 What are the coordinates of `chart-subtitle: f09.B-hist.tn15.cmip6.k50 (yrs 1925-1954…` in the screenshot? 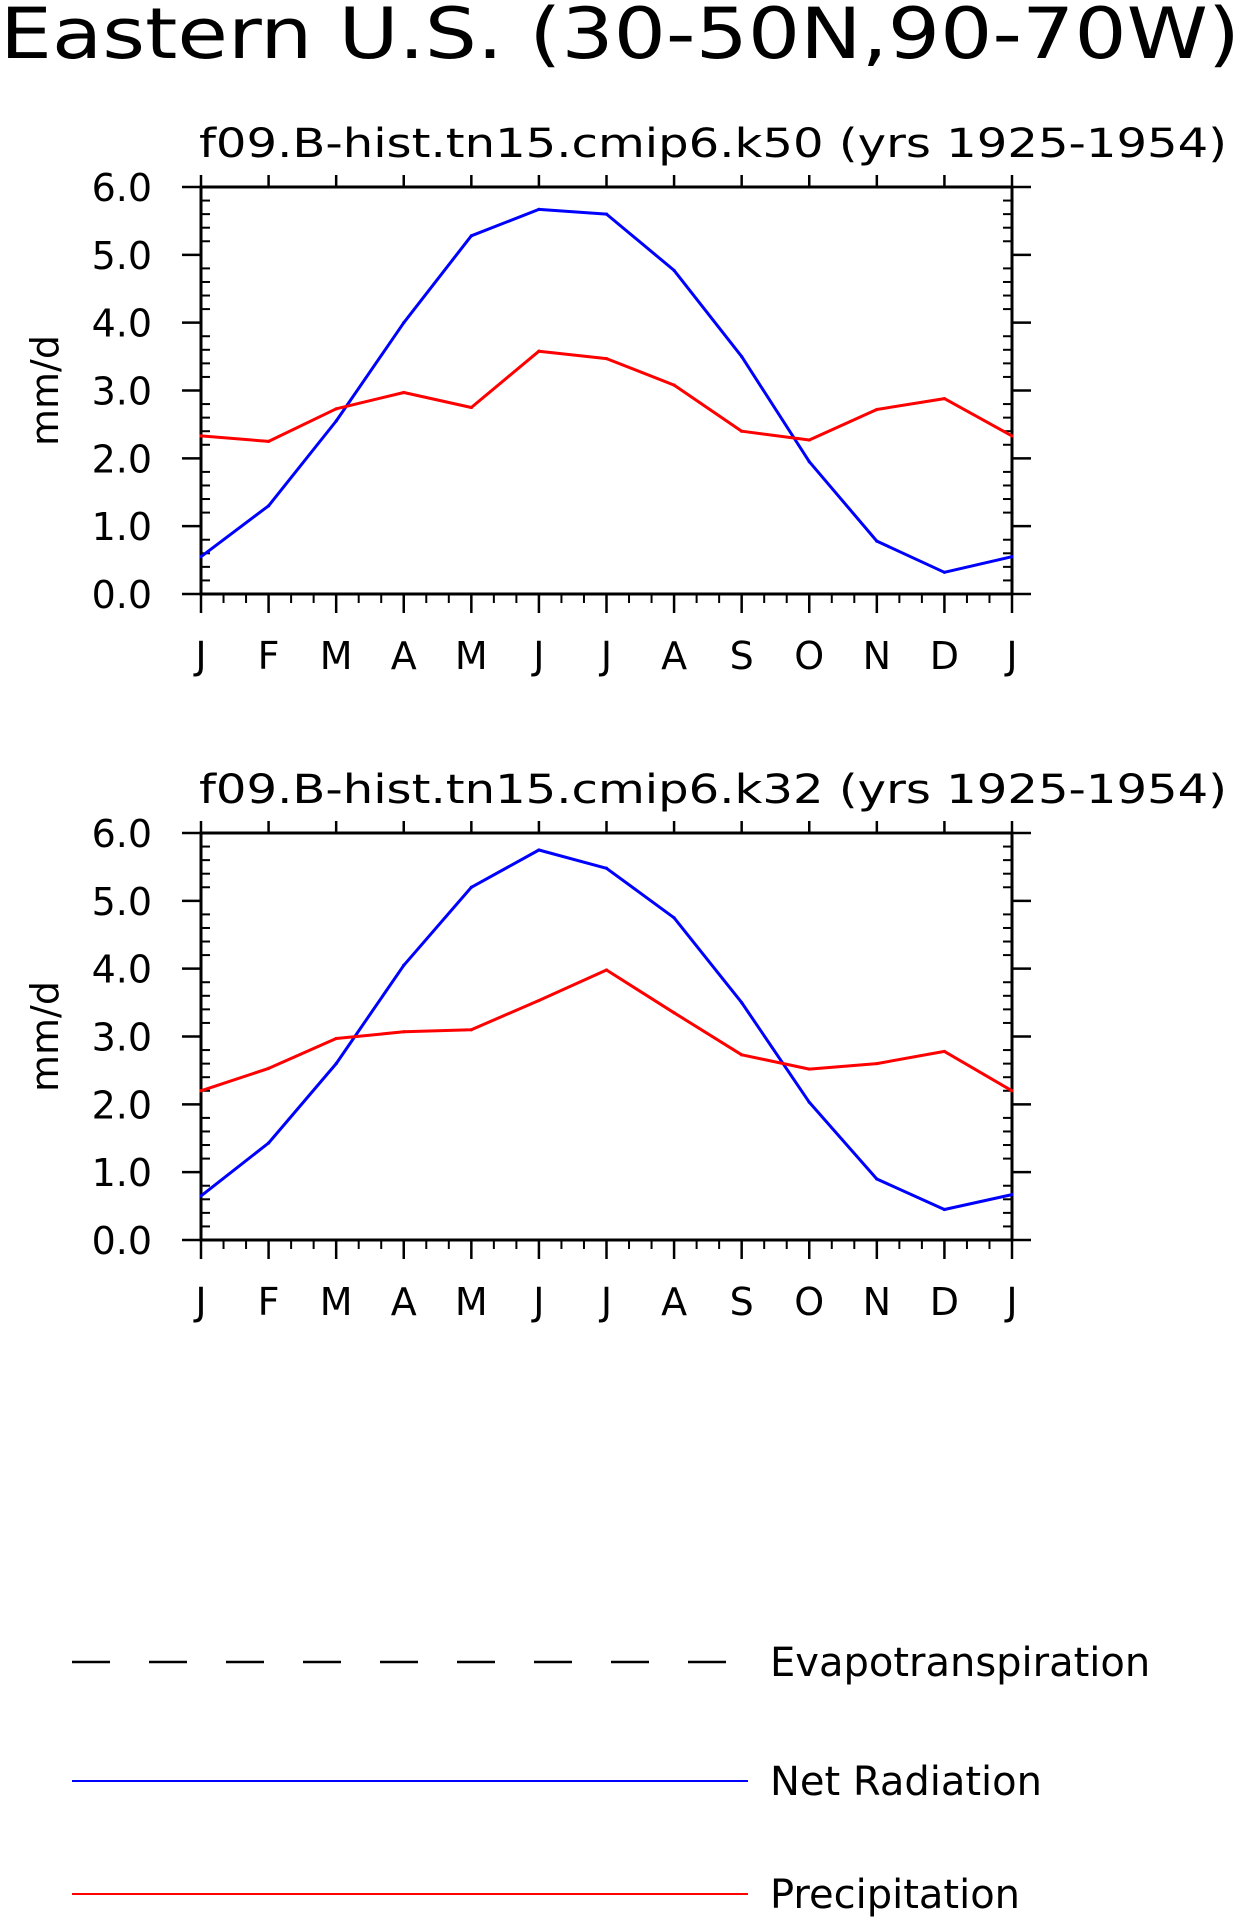 It's located at (713, 144).